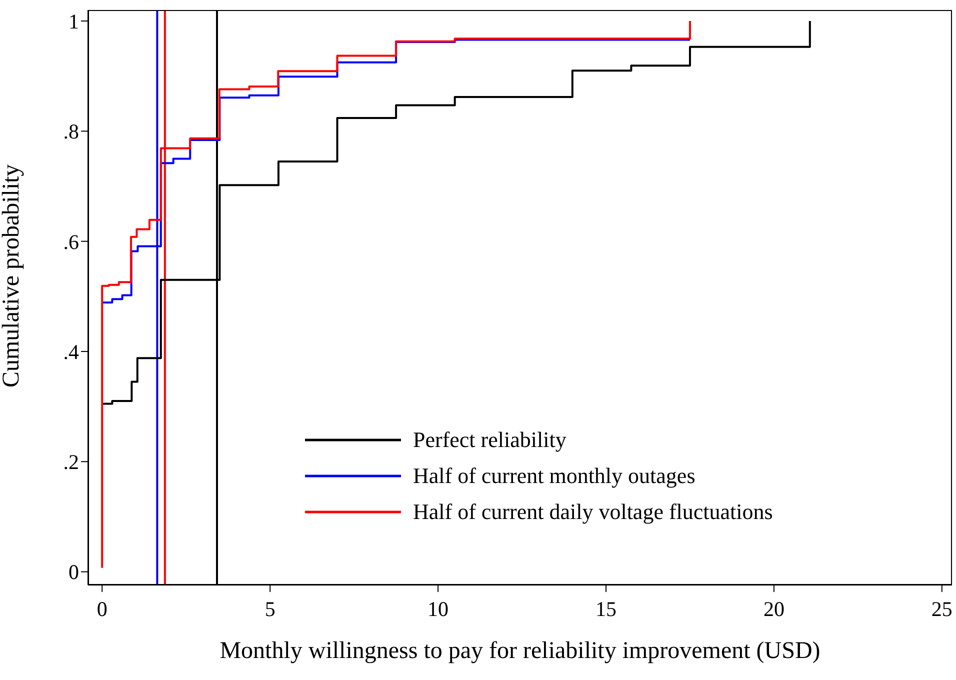 The width and height of the screenshot is (956, 680). Describe the element at coordinates (71, 462) in the screenshot. I see `y-tick-label: .2` at that location.